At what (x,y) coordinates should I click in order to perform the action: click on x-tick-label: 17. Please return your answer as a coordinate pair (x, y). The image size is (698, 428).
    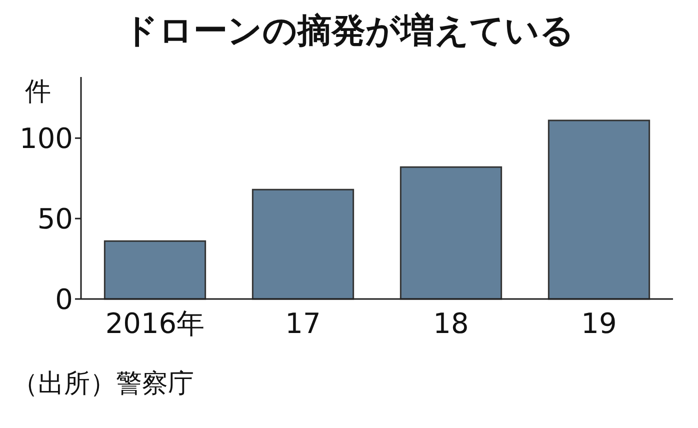
    Looking at the image, I should click on (303, 323).